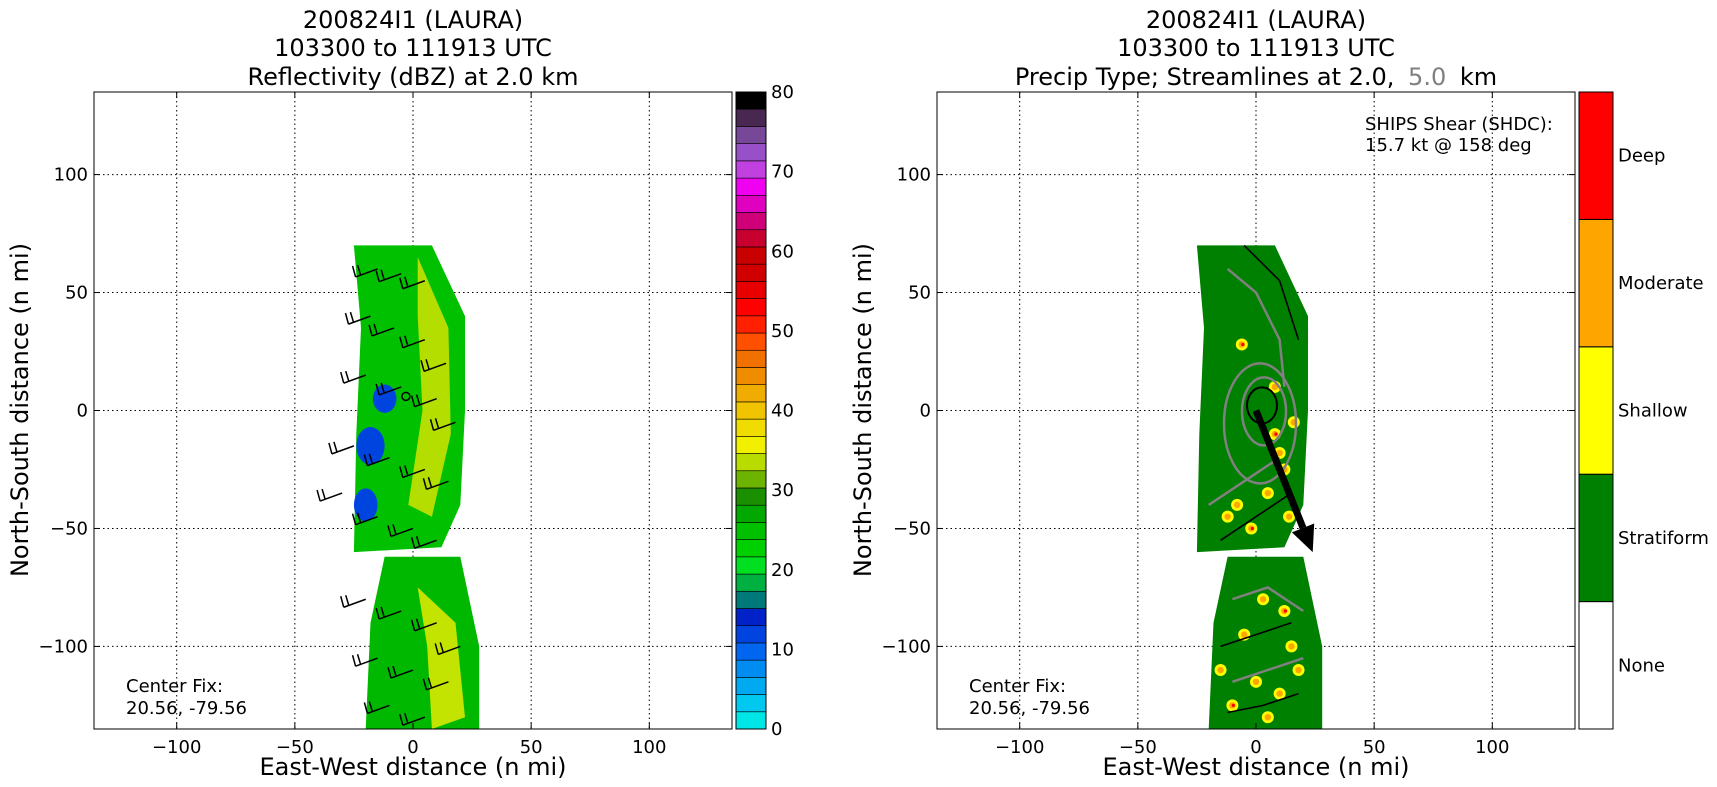  What do you see at coordinates (914, 175) in the screenshot?
I see `y-tick-label: 100` at bounding box center [914, 175].